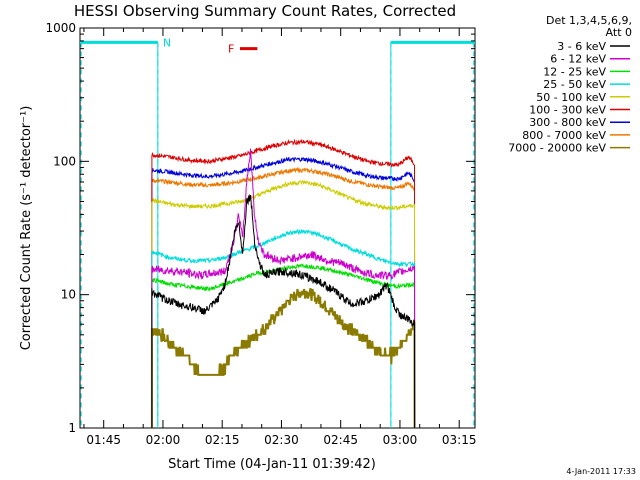 This screenshot has height=480, width=640. Describe the element at coordinates (619, 32) in the screenshot. I see `legend-header-line: Att 0` at that location.